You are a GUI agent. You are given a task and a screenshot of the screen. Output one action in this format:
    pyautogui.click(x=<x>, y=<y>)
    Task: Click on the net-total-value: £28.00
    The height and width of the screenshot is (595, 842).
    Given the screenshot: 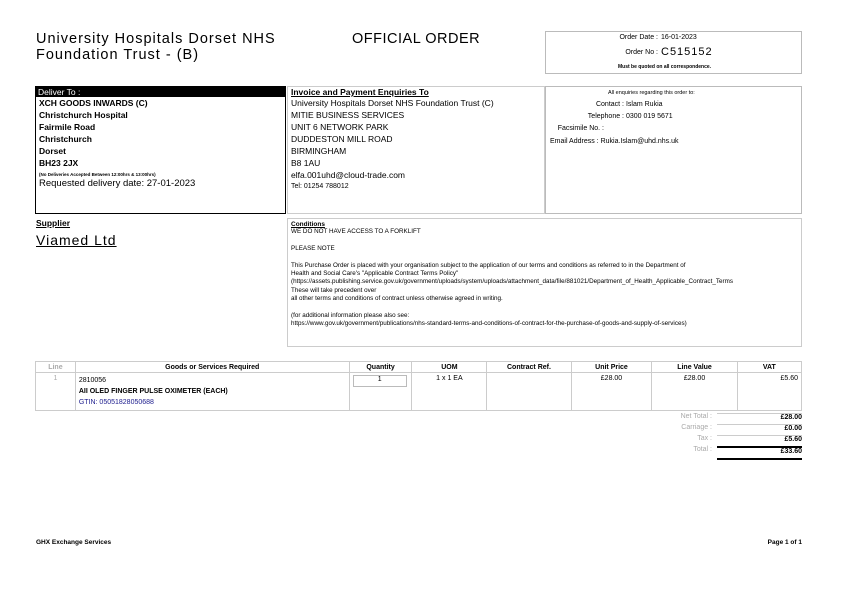 What is the action you would take?
    pyautogui.click(x=759, y=418)
    